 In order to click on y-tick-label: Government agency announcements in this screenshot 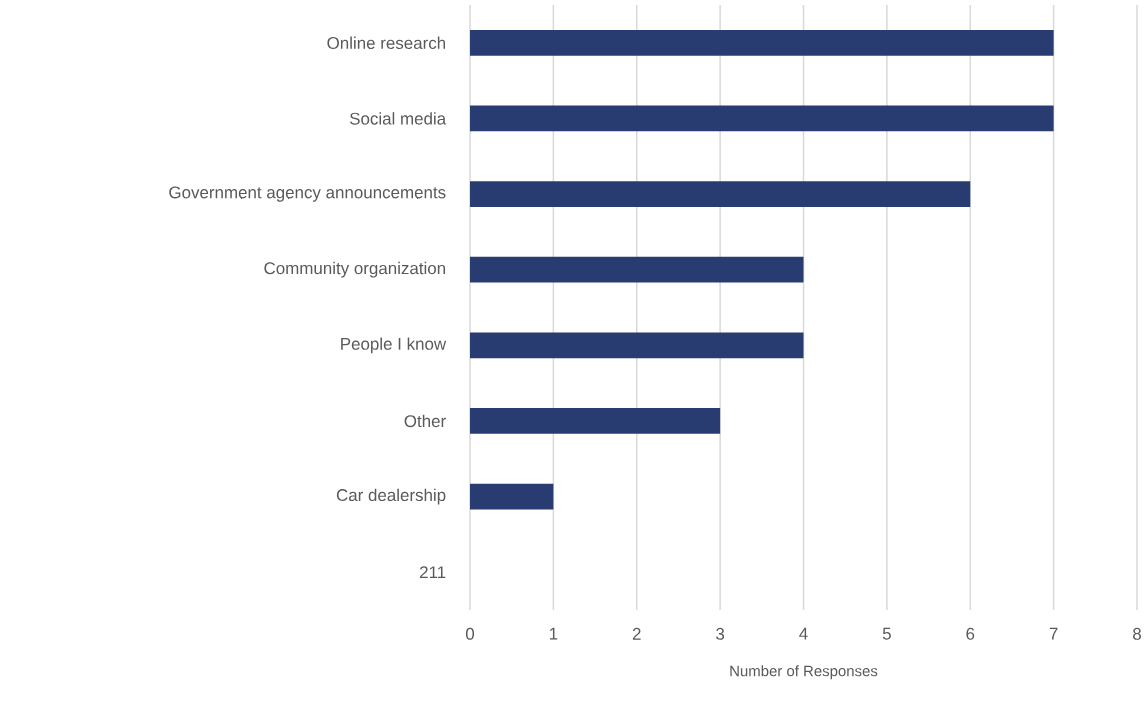, I will do `click(307, 194)`.